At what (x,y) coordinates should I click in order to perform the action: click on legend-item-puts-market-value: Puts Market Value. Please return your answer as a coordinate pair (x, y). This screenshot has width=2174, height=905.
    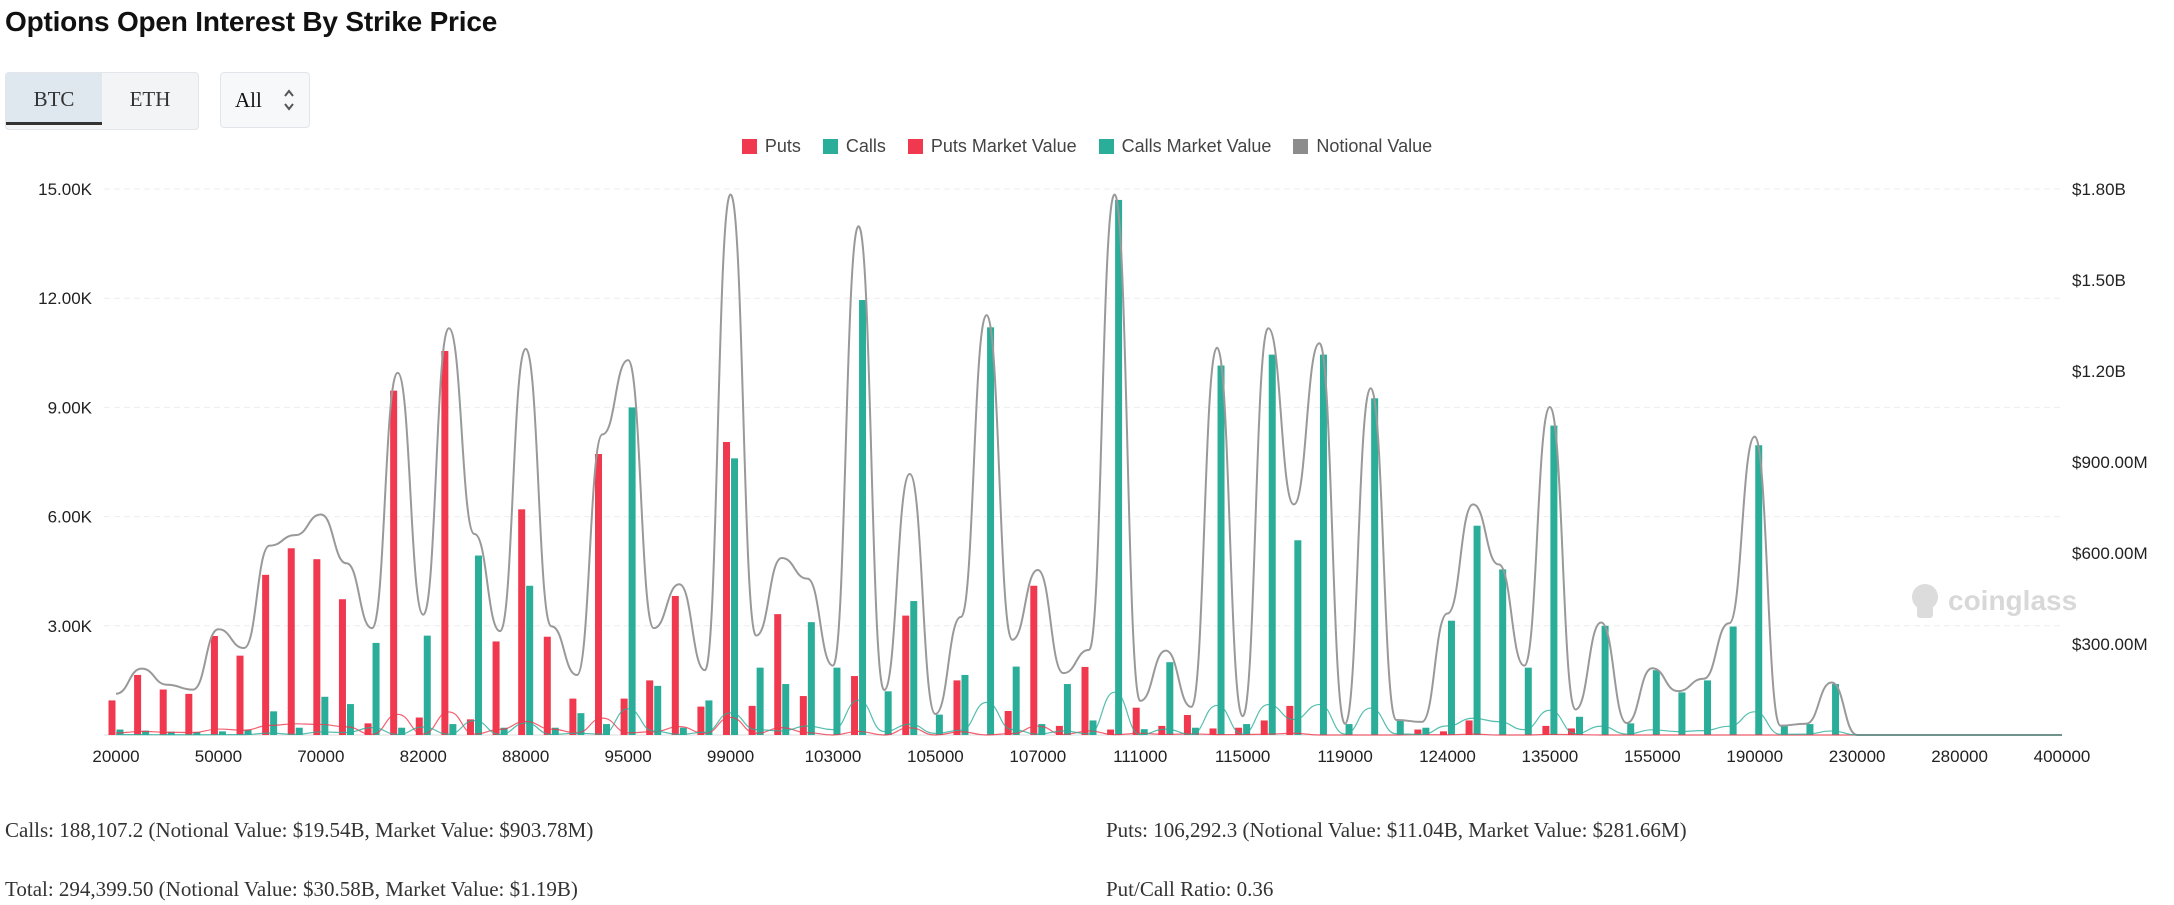
    Looking at the image, I should click on (992, 146).